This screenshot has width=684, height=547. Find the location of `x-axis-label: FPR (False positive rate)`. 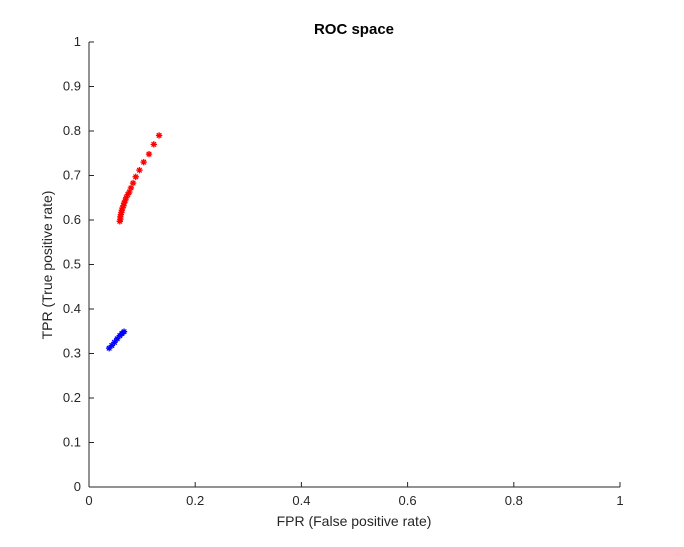

x-axis-label: FPR (False positive rate) is located at coordinates (354, 521).